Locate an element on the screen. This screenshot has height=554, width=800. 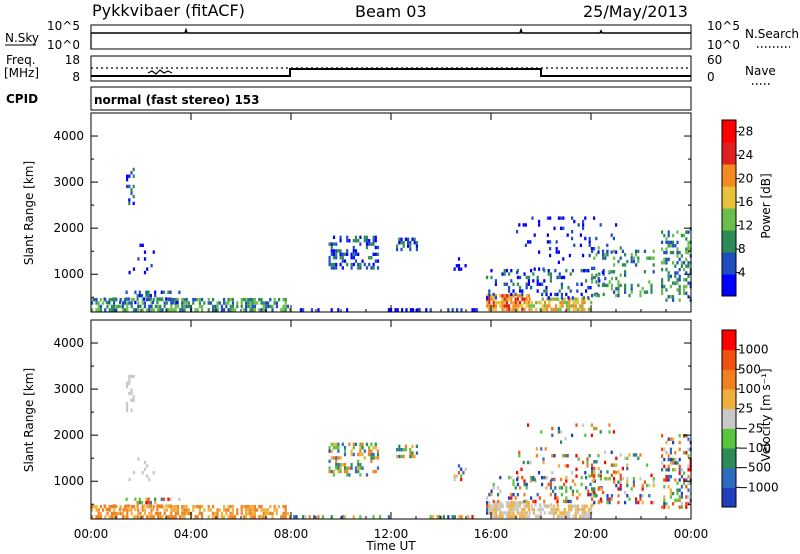
cpid-text: normal (fast stereo) 153 is located at coordinates (177, 100).